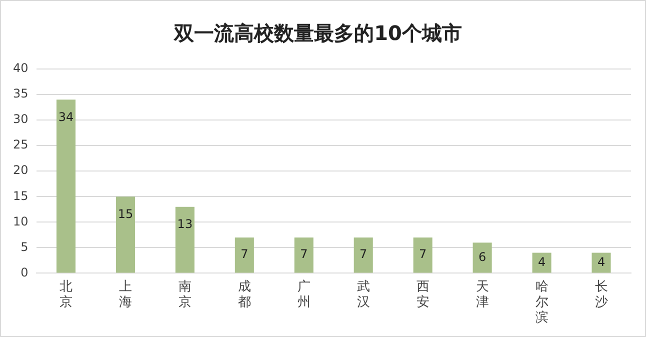  I want to click on y-tick-label: 10, so click(20, 221).